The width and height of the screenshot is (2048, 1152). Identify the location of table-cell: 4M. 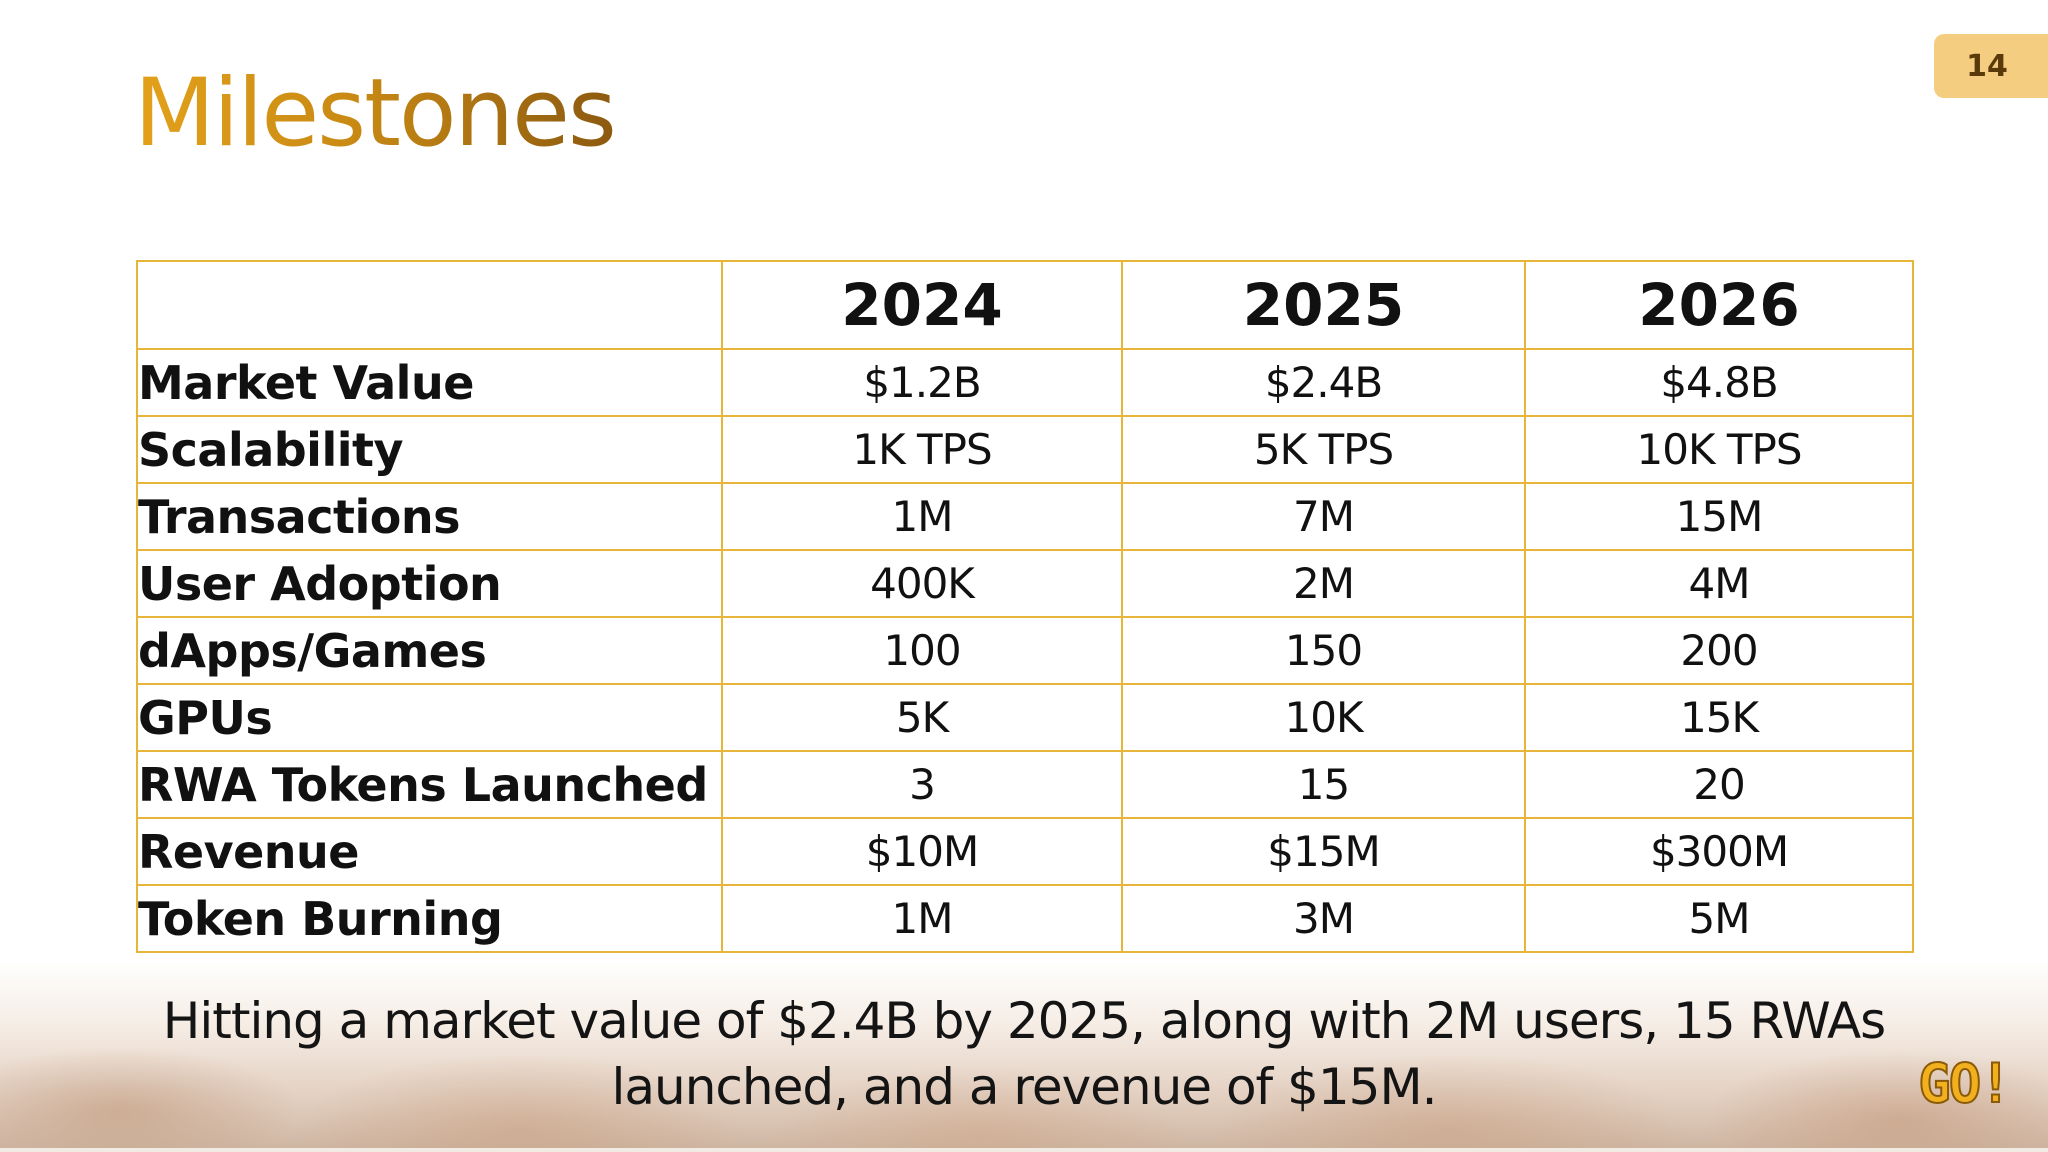
(1719, 583).